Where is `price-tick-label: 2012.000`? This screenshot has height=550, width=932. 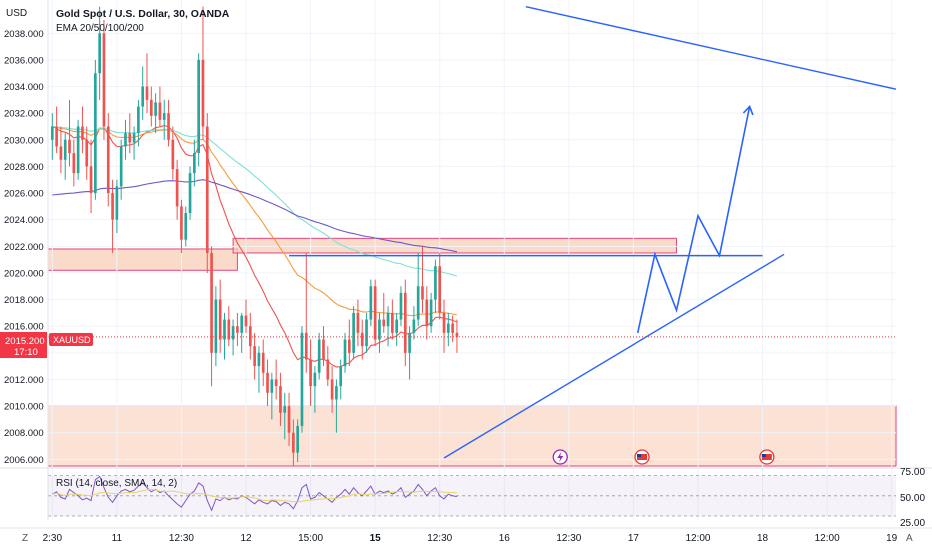
price-tick-label: 2012.000 is located at coordinates (24, 380).